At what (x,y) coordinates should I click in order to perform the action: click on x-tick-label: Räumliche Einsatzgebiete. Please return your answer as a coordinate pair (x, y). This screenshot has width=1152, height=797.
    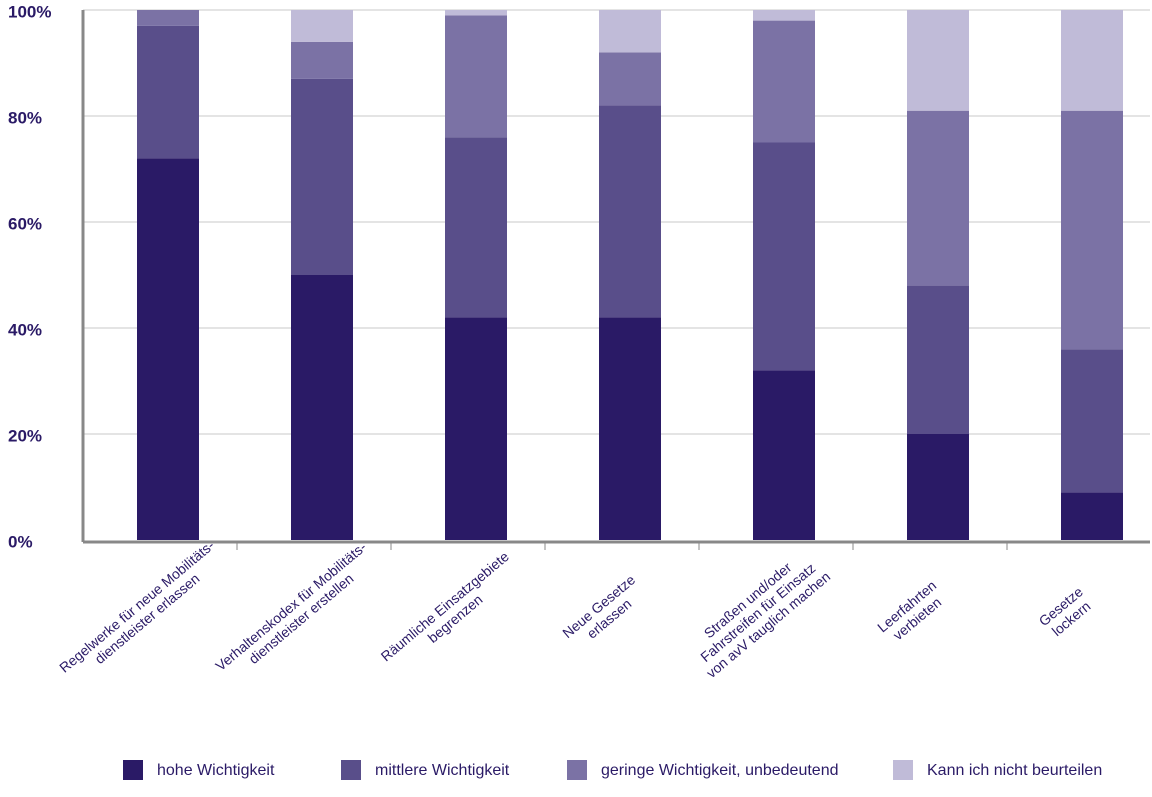
    Looking at the image, I should click on (445, 606).